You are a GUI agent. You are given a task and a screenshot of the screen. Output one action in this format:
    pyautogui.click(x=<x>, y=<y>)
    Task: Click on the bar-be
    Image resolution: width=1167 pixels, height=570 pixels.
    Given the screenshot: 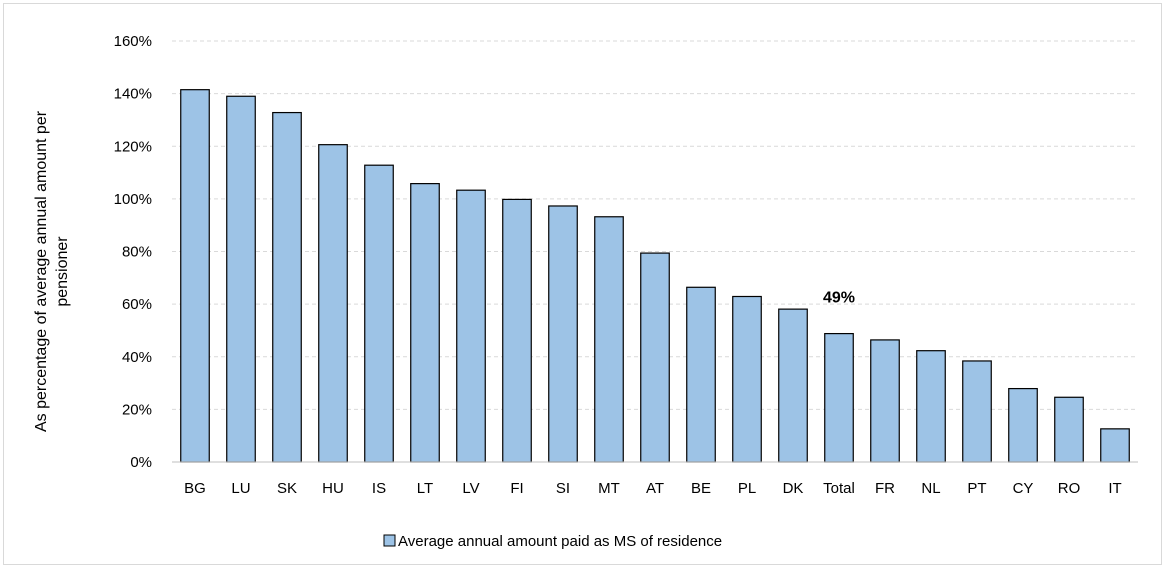 What is the action you would take?
    pyautogui.click(x=701, y=374)
    